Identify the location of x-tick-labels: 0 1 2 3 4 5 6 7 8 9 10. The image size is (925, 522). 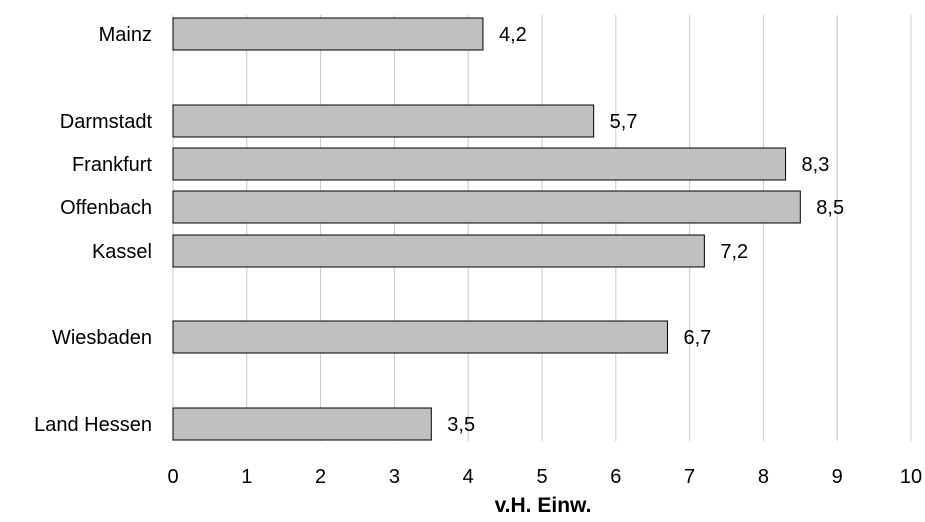
(544, 477).